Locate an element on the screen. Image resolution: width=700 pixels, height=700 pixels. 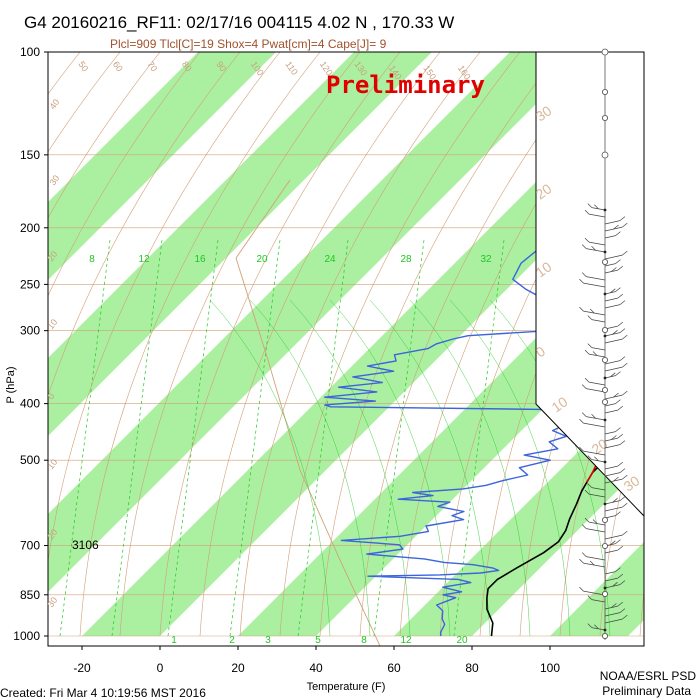
theta-label: 110 is located at coordinates (291, 67).